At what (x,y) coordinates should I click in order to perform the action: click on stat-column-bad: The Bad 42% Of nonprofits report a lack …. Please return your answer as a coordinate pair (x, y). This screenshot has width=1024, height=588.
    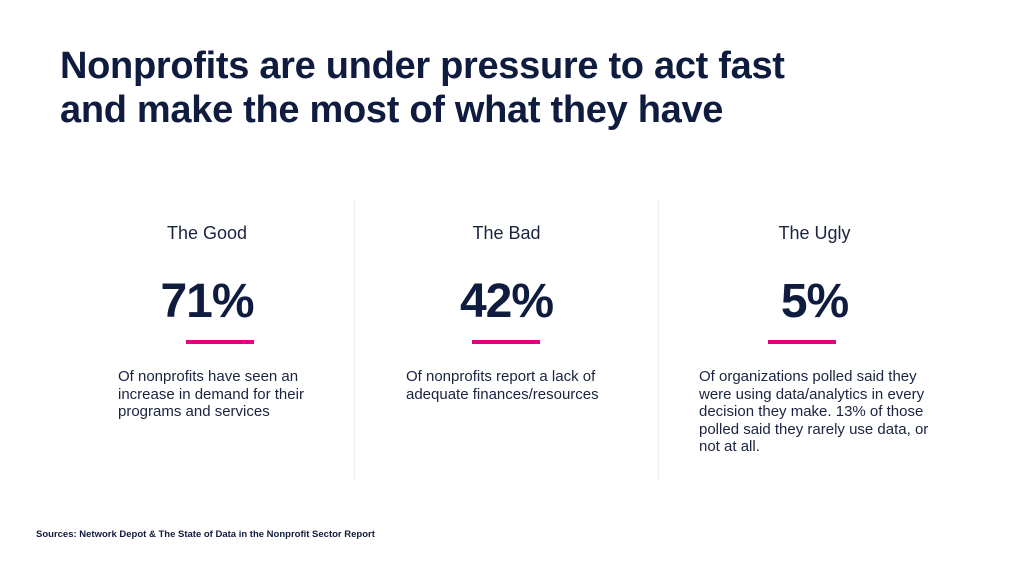
    Looking at the image, I should click on (506, 340).